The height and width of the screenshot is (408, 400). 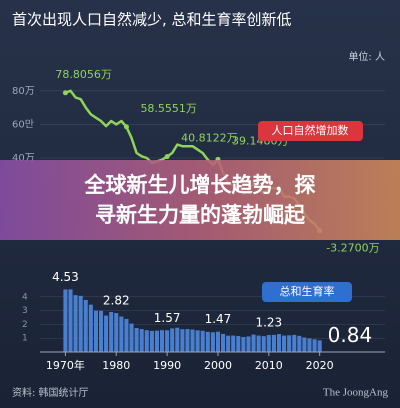 I want to click on x-tick-label: 1990, so click(x=167, y=365).